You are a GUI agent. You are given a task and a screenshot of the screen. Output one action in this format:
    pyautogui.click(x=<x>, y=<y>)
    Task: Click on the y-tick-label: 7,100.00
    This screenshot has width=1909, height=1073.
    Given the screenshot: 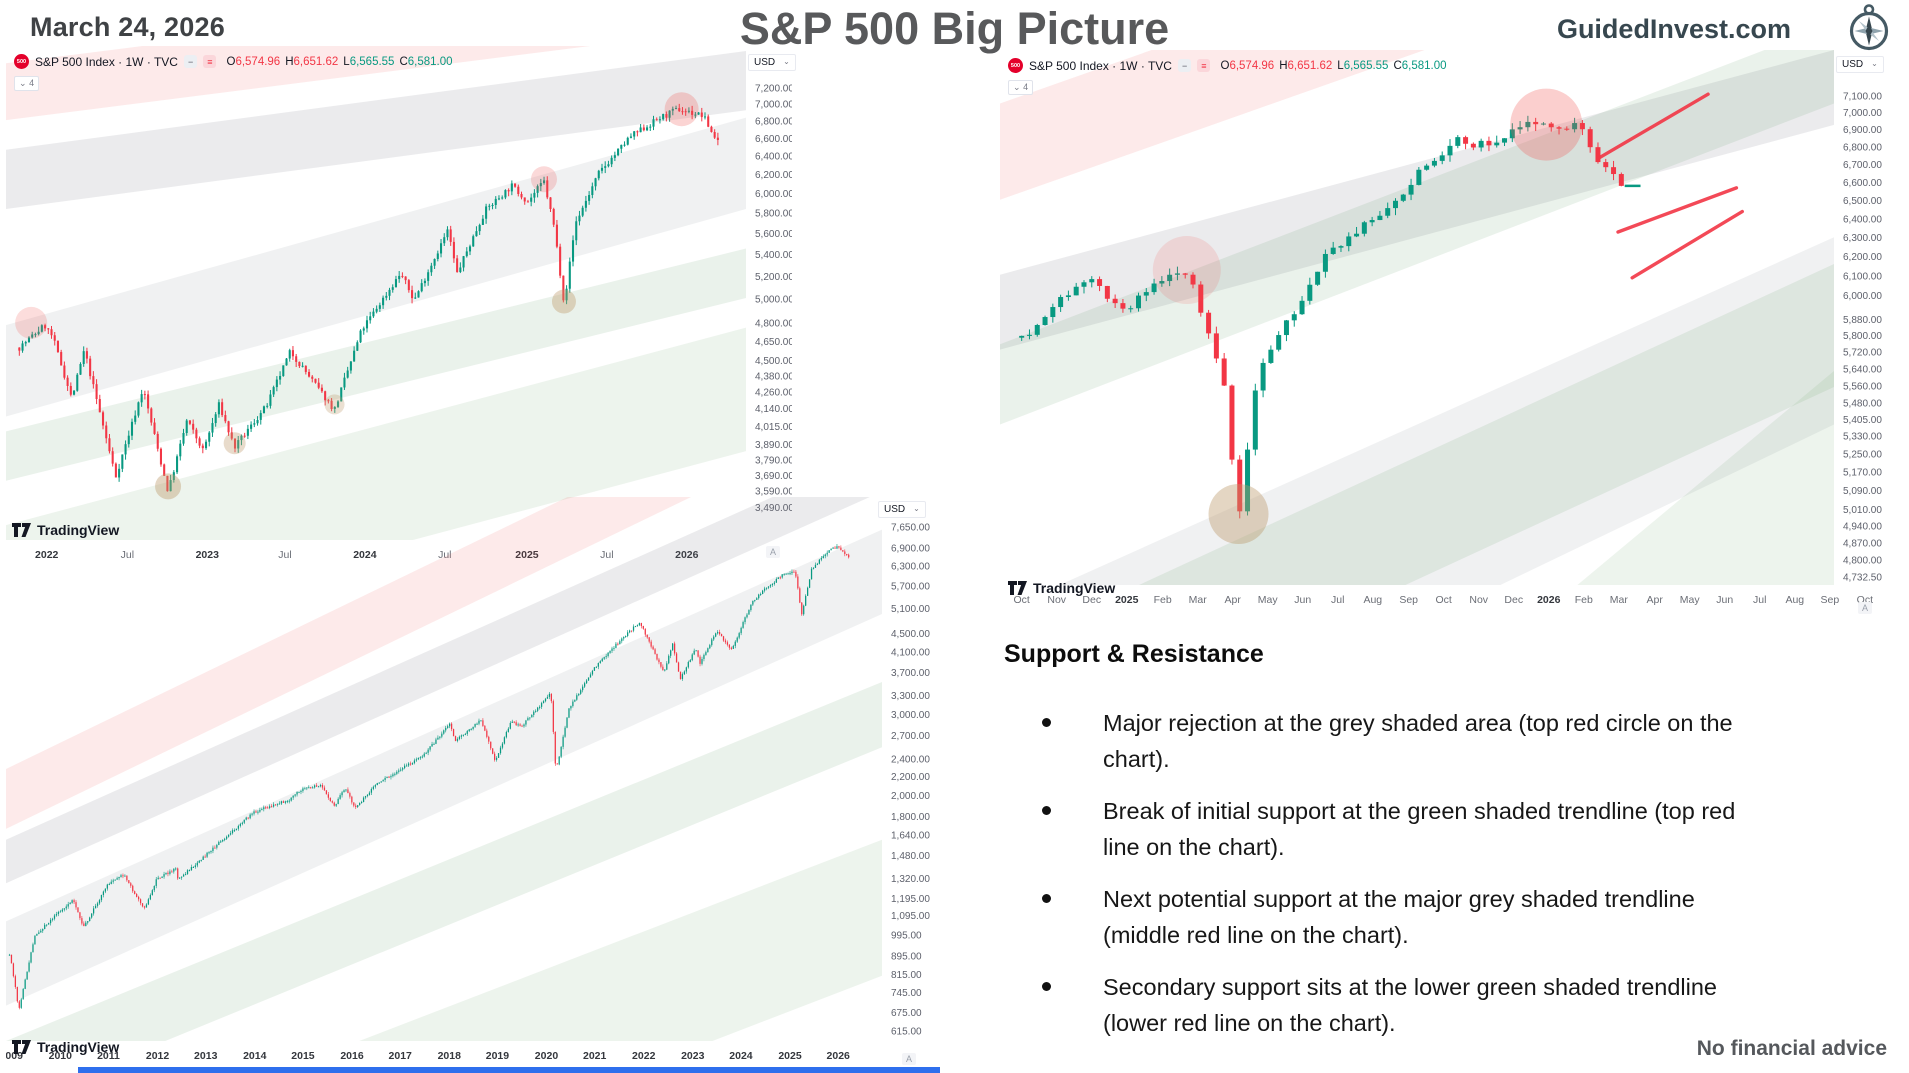 What is the action you would take?
    pyautogui.click(x=1862, y=96)
    